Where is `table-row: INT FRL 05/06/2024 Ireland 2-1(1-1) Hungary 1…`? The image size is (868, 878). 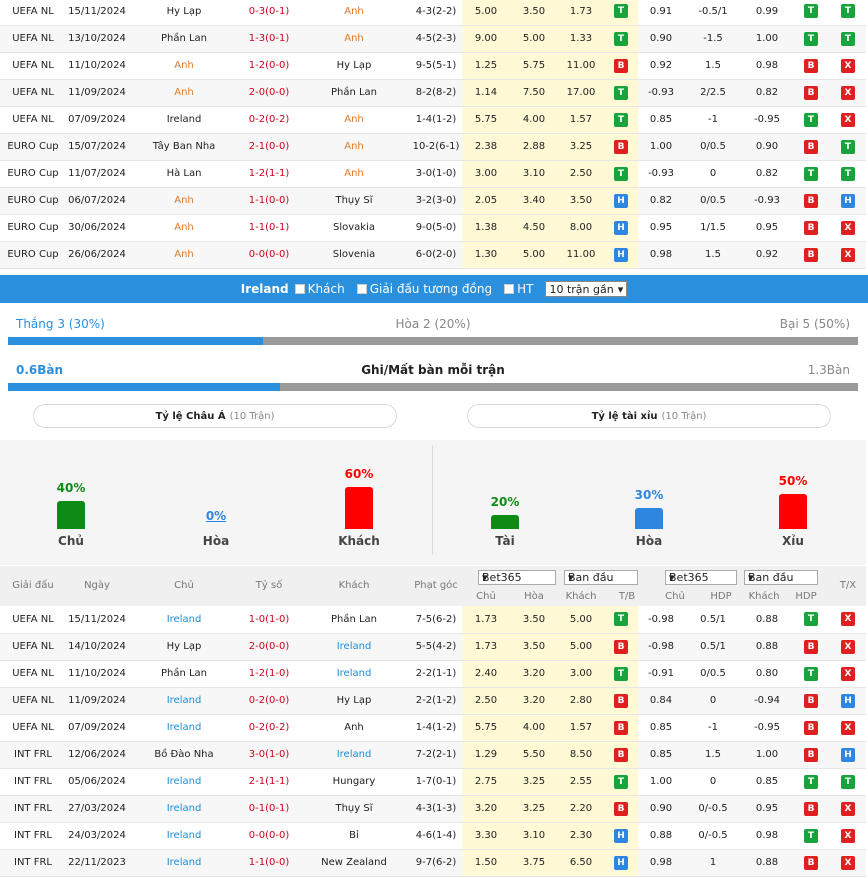 table-row: INT FRL 05/06/2024 Ireland 2-1(1-1) Hungary 1… is located at coordinates (433, 782).